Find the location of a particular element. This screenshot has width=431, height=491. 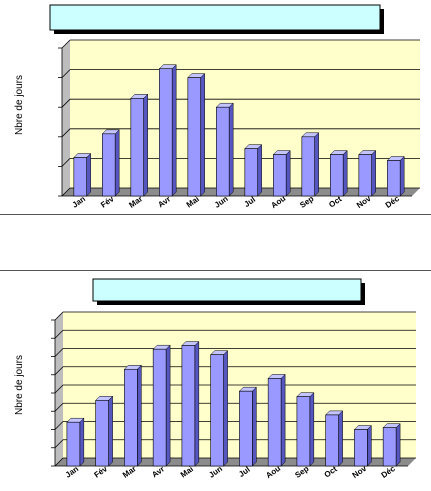

chart-side-wall is located at coordinates (66, 118).